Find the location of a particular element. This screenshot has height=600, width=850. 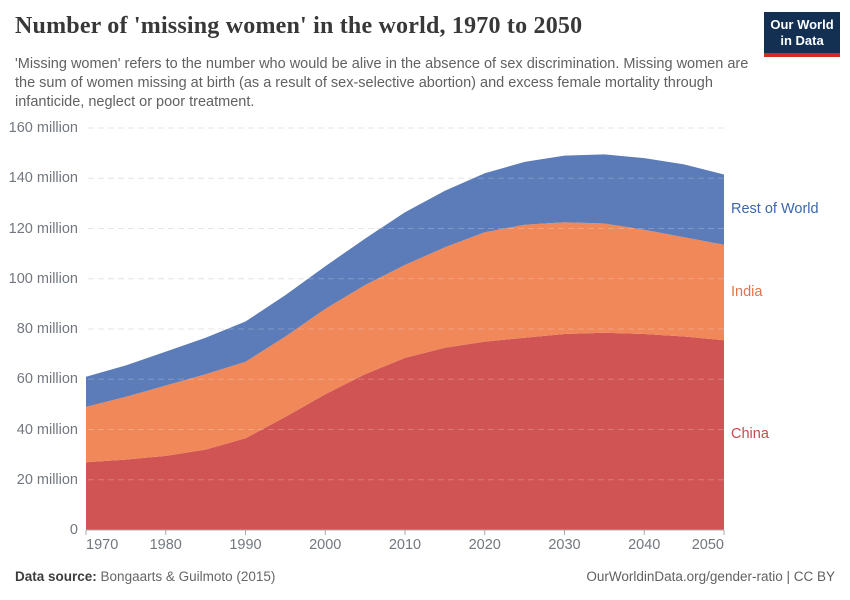

x-tick-label-2020: 2020 is located at coordinates (484, 545).